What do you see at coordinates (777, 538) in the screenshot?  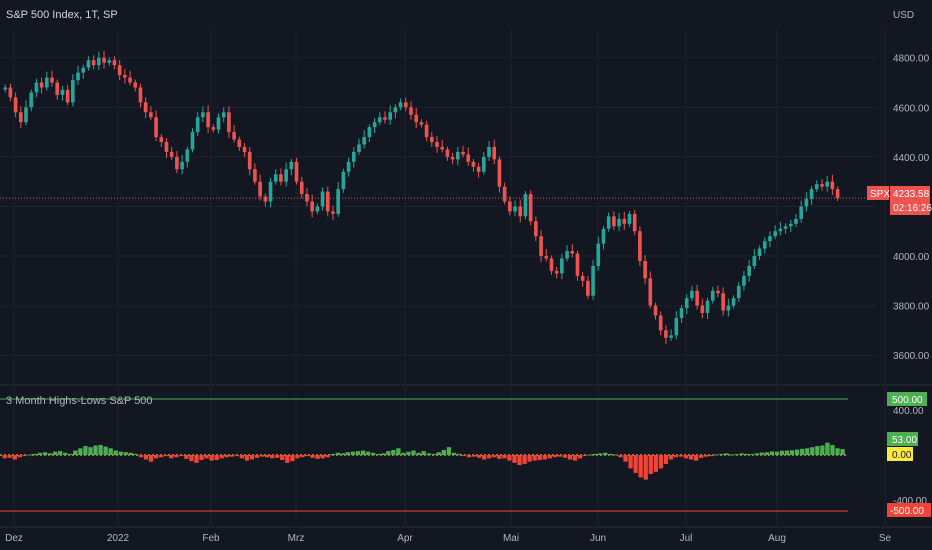 I see `time-tick-label: Aug` at bounding box center [777, 538].